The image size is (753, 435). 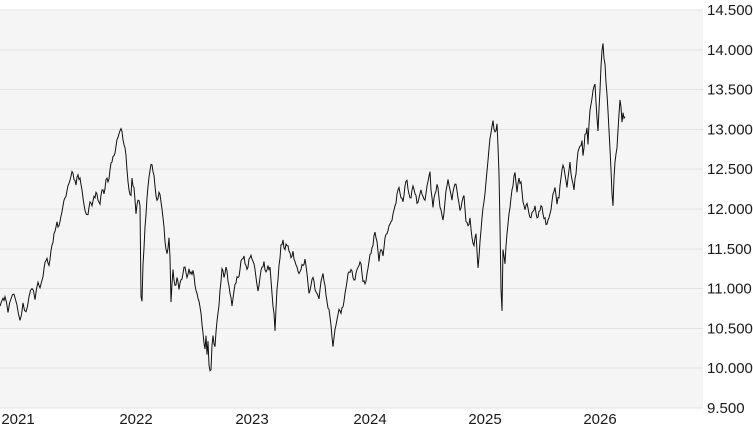 I want to click on y-tick-label: 13.500, so click(x=730, y=90).